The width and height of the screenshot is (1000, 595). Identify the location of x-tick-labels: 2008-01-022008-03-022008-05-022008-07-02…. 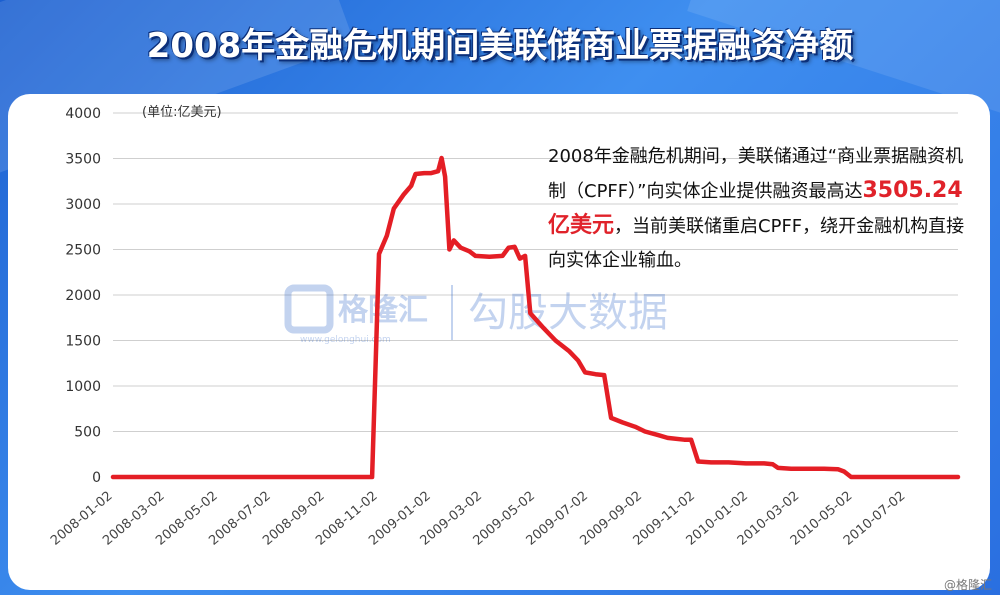
(478, 519).